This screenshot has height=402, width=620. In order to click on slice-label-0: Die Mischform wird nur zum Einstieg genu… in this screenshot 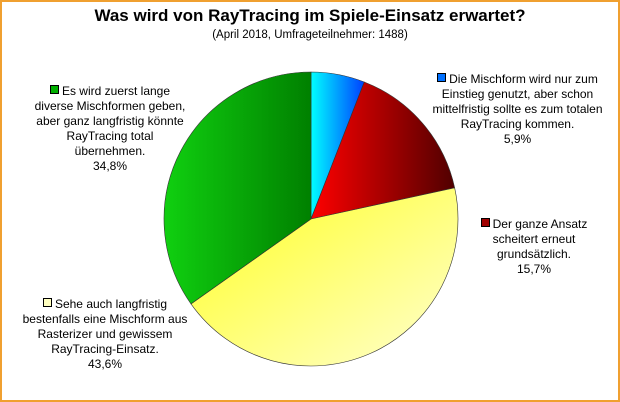, I will do `click(517, 109)`.